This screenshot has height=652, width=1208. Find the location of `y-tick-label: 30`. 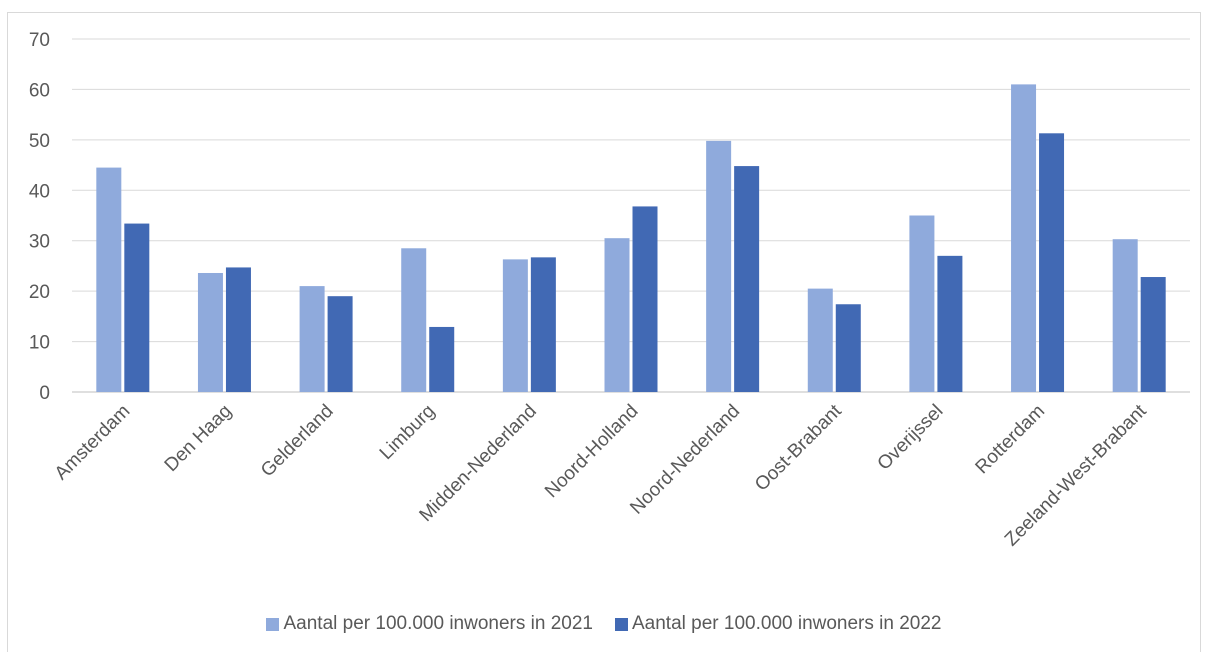

y-tick-label: 30 is located at coordinates (39, 242).